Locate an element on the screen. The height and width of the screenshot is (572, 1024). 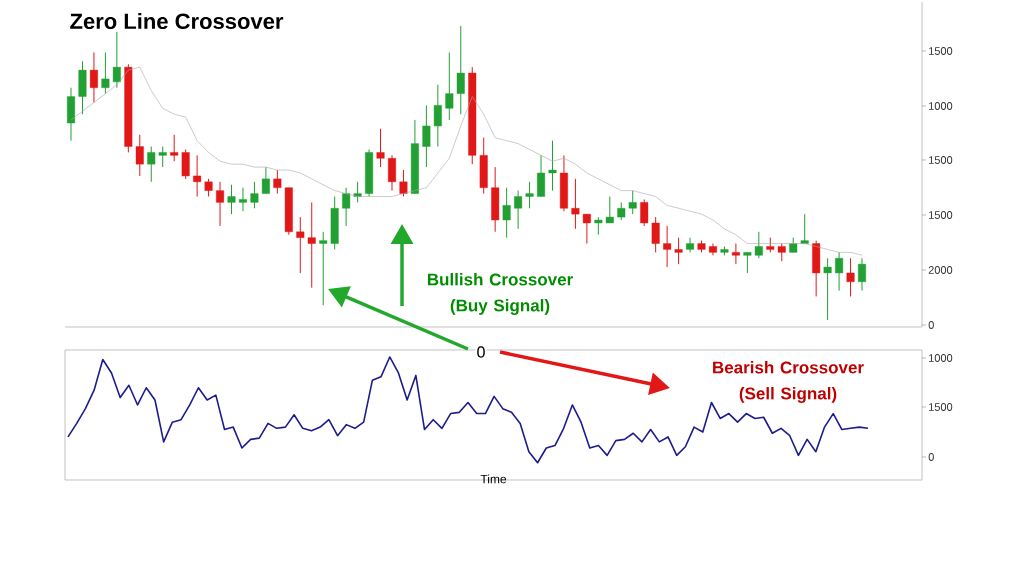
annotation: 0 is located at coordinates (481, 352).